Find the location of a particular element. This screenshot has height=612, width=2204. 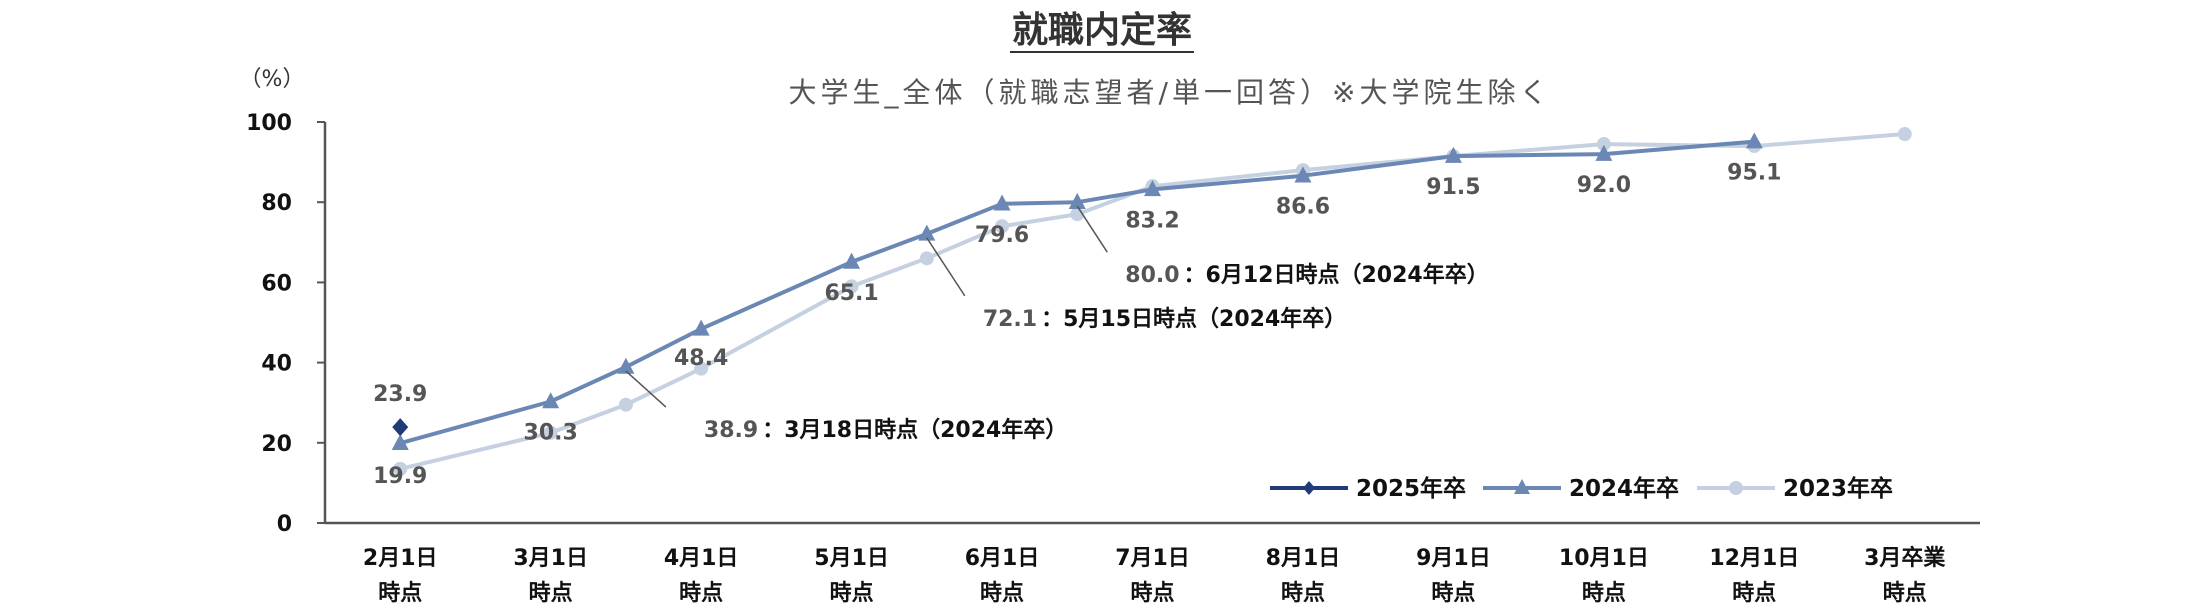

y-axis-unit: （%） is located at coordinates (272, 79).